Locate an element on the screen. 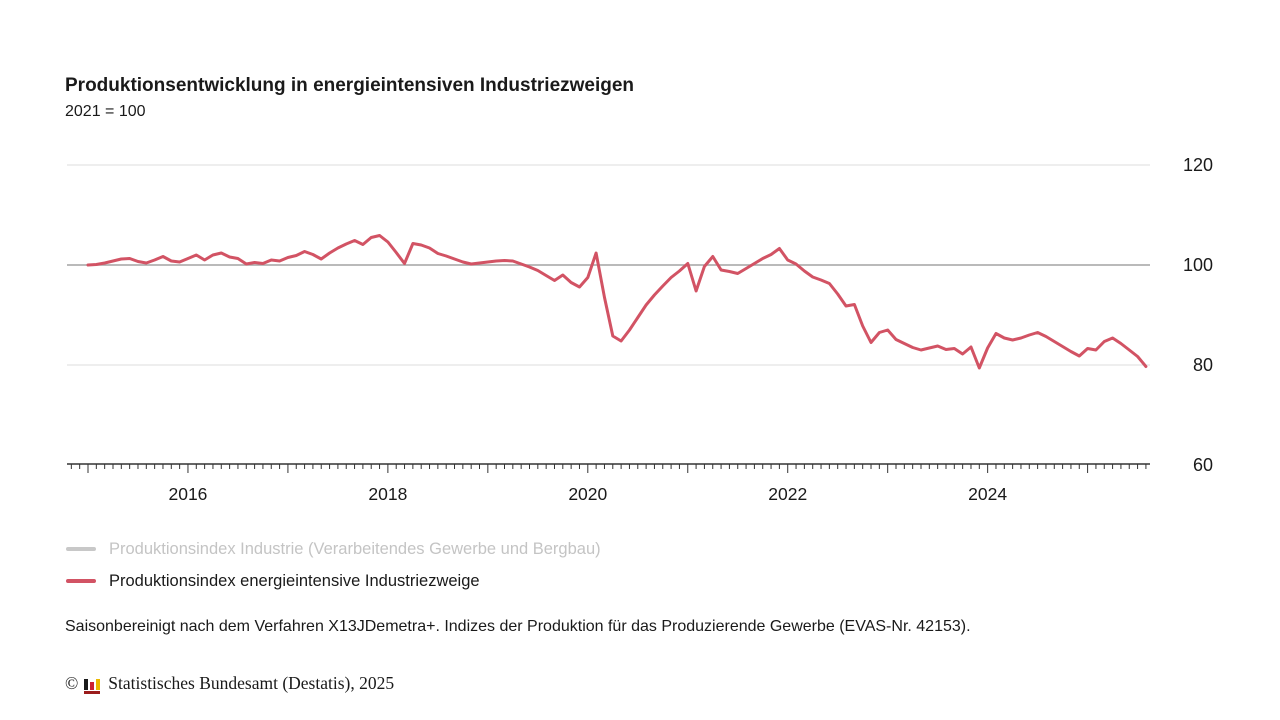 The height and width of the screenshot is (720, 1280). svg-text: 2020 is located at coordinates (587, 494).